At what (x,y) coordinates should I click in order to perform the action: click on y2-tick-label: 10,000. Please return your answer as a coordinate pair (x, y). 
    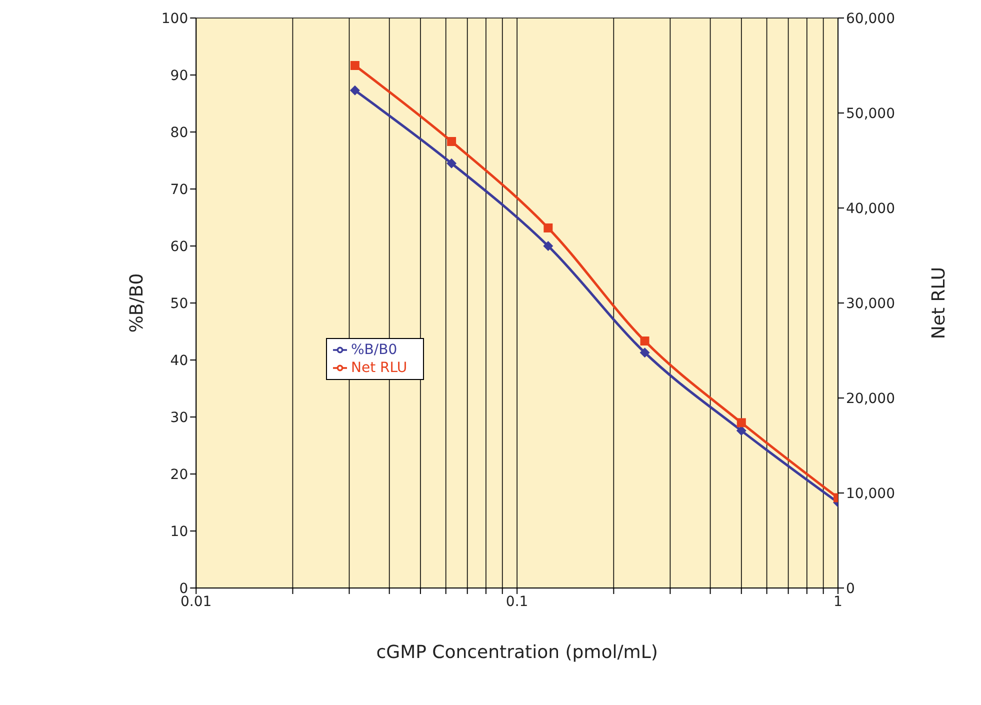
    Looking at the image, I should click on (870, 494).